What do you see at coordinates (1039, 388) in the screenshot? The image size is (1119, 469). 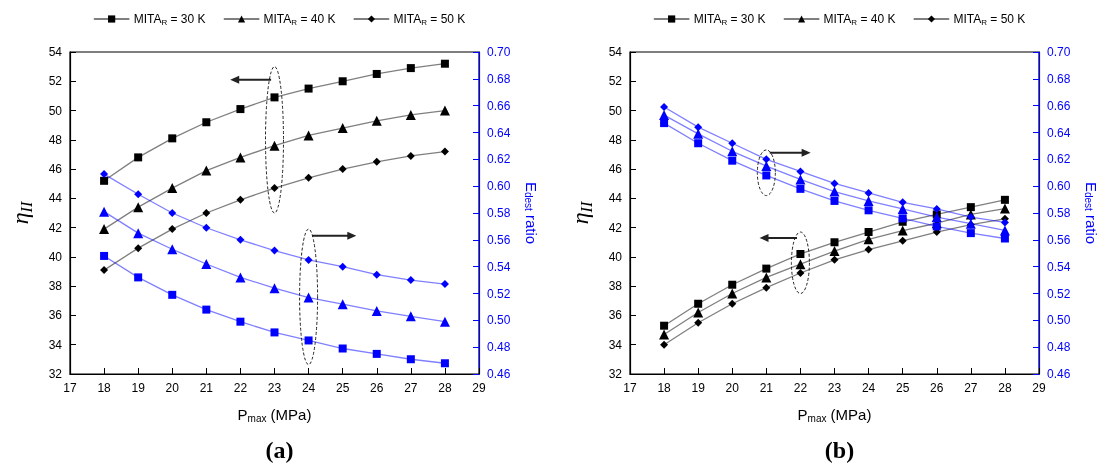 I see `x-tick-label: 29` at bounding box center [1039, 388].